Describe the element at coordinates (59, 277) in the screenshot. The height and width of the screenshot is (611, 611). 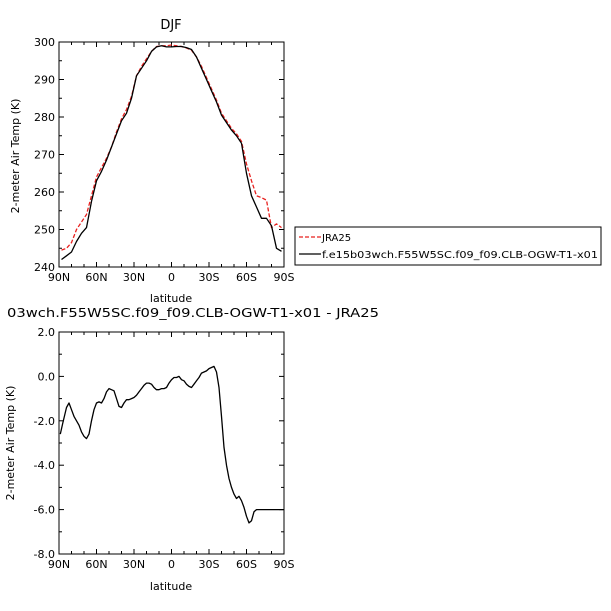
I see `top-x-tick-label: 90N` at that location.